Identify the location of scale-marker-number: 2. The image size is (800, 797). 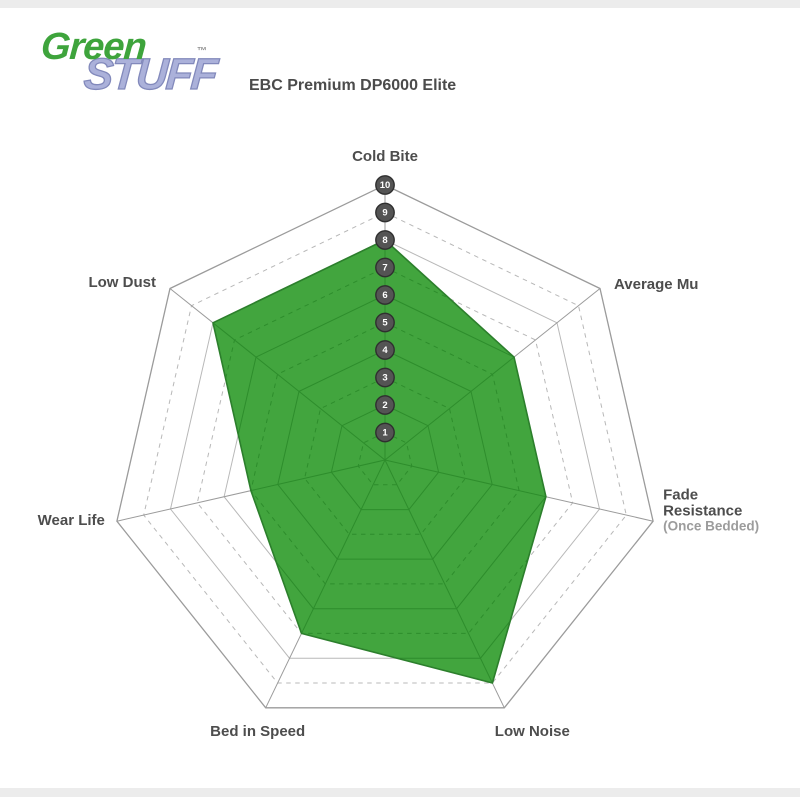
(384, 405).